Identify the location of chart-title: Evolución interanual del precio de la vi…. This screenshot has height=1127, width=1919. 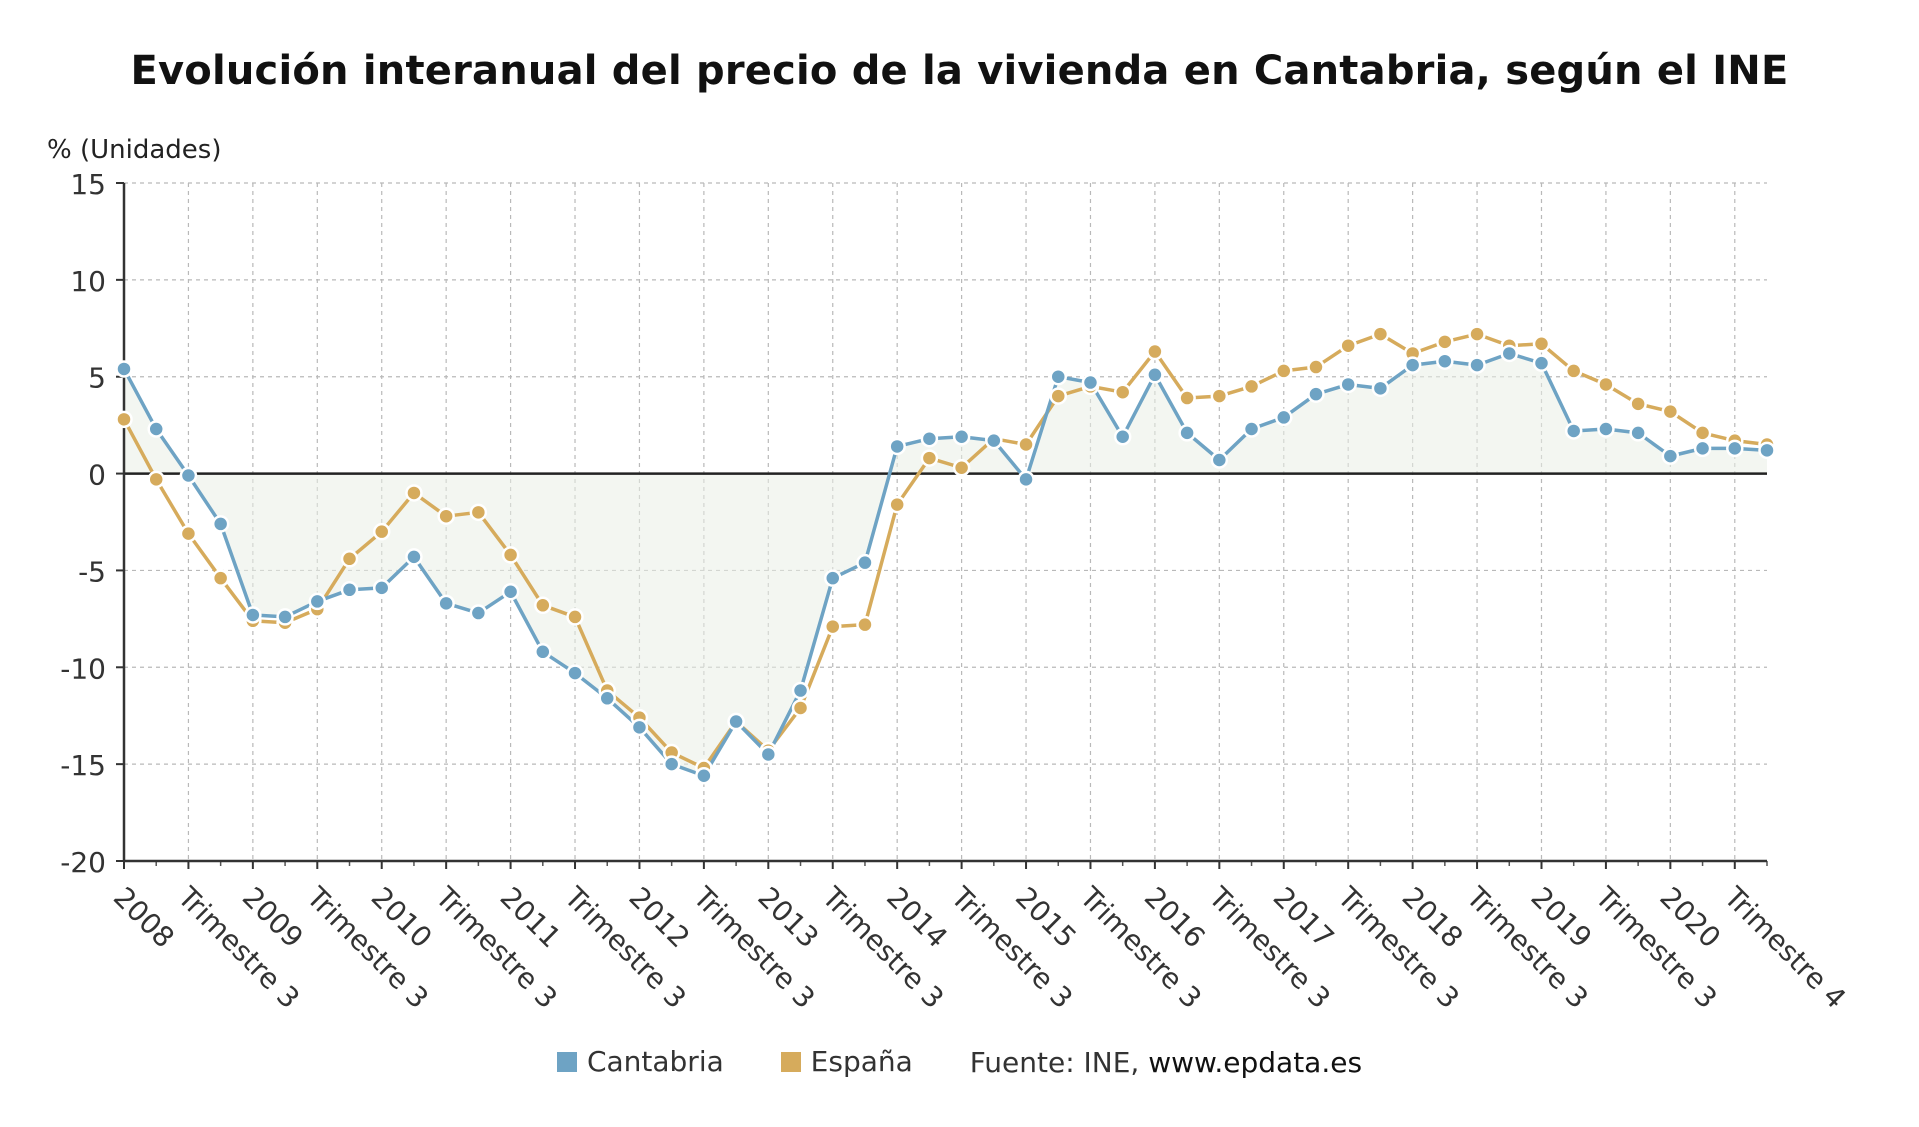
(959, 71).